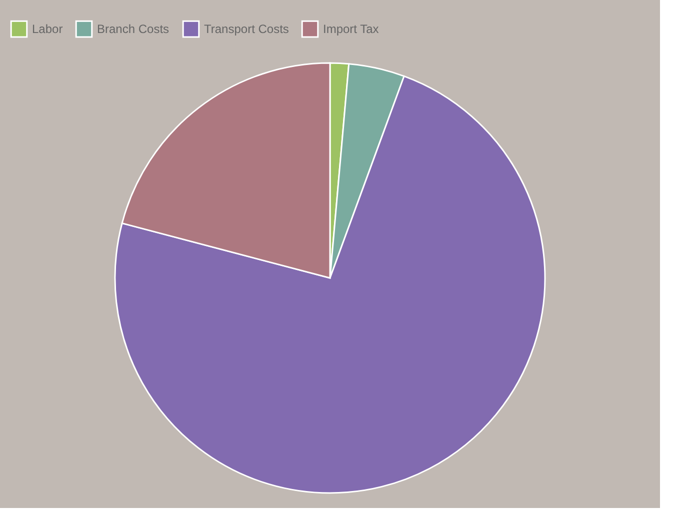 This screenshot has height=514, width=677. What do you see at coordinates (351, 29) in the screenshot?
I see `legend-label: Import Tax` at bounding box center [351, 29].